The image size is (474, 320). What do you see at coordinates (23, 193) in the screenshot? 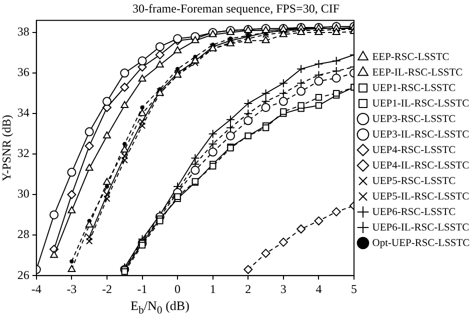
I see `y-tick-label: 30` at bounding box center [23, 193].